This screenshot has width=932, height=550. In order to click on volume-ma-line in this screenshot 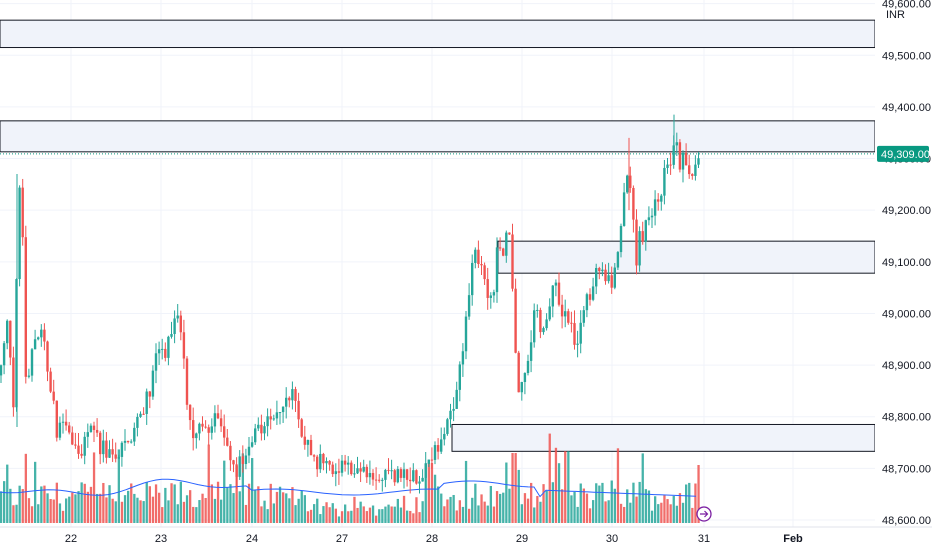, I will do `click(348, 488)`.